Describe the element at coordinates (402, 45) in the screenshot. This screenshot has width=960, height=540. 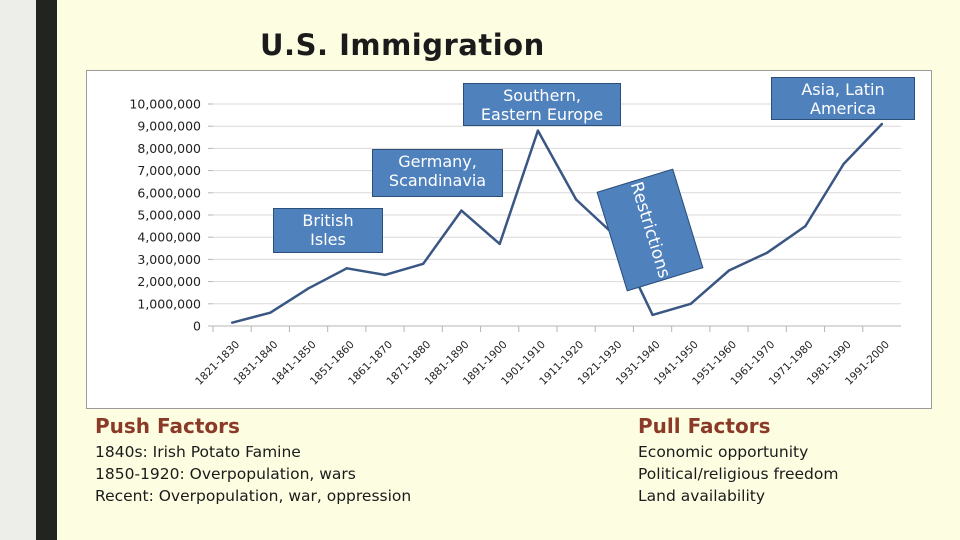
I see `slide-title: U.S. Immigration` at that location.